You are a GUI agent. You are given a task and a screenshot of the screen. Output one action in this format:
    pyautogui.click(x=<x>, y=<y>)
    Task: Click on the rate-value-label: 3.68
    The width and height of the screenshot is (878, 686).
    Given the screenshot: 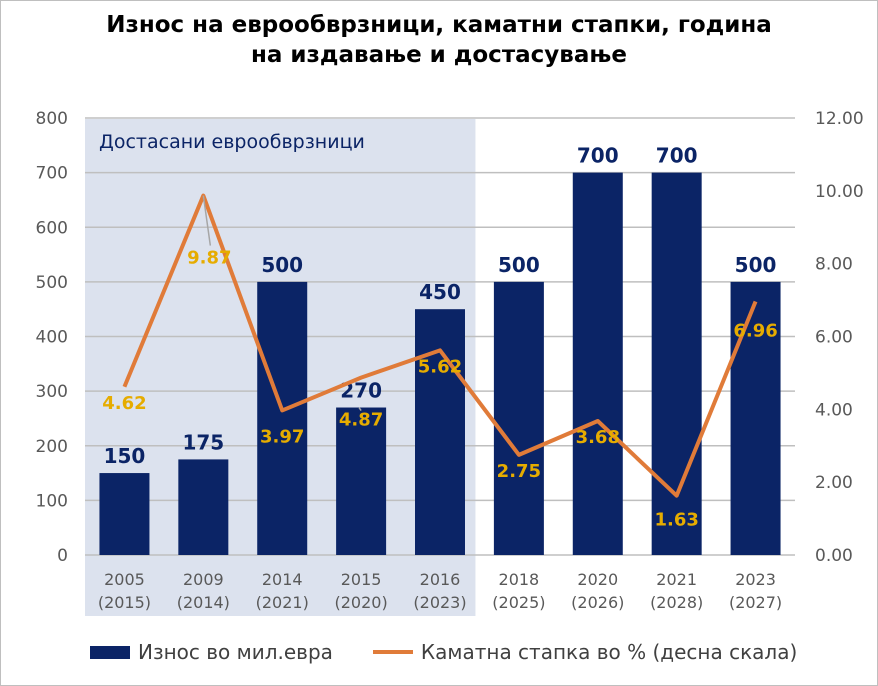 What is the action you would take?
    pyautogui.click(x=598, y=437)
    